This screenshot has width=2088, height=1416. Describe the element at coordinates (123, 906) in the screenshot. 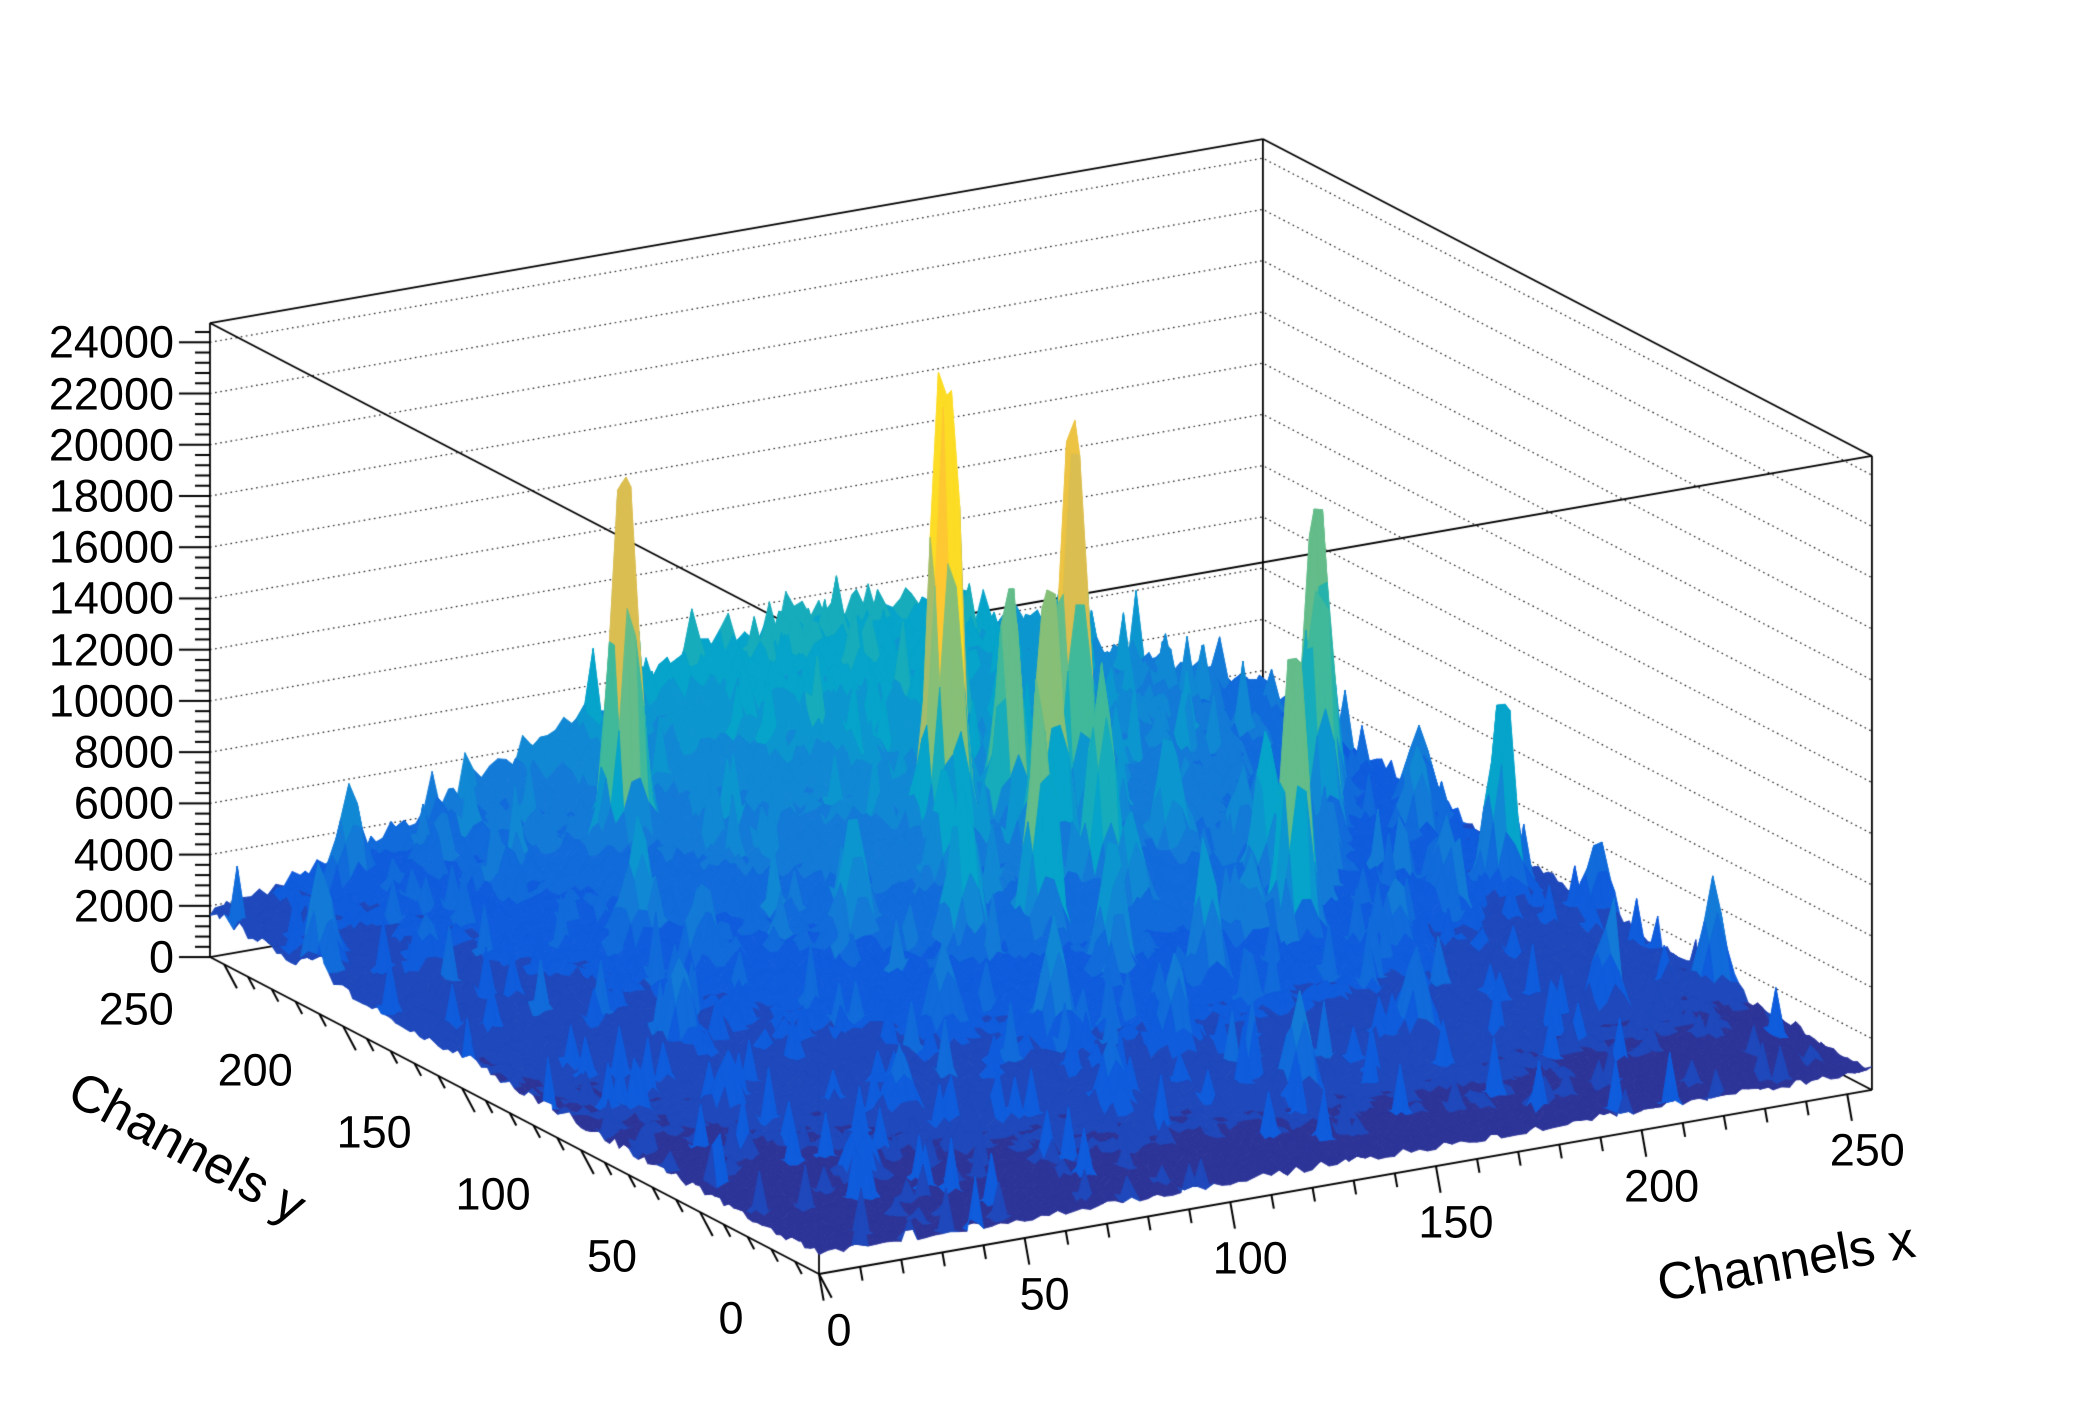

I see `z-axis-tick-label: 2000` at that location.